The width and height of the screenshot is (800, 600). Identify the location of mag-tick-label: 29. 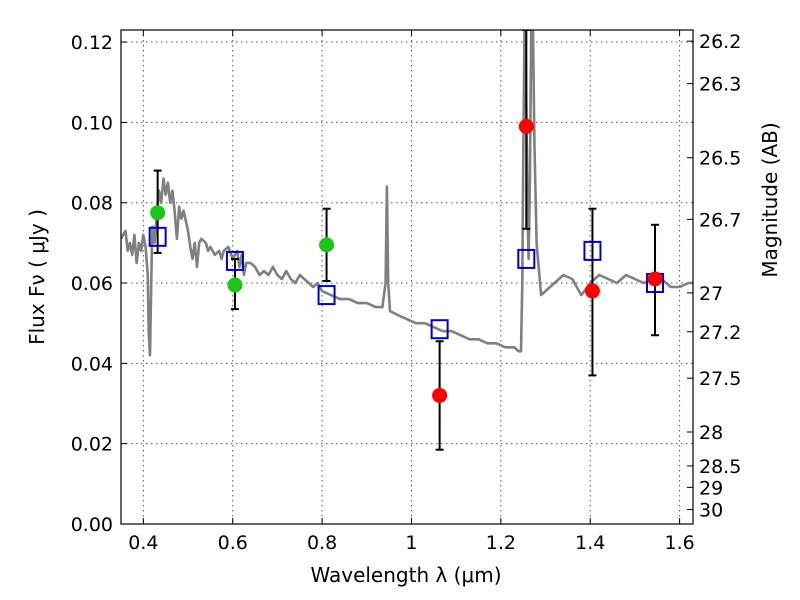
(711, 488).